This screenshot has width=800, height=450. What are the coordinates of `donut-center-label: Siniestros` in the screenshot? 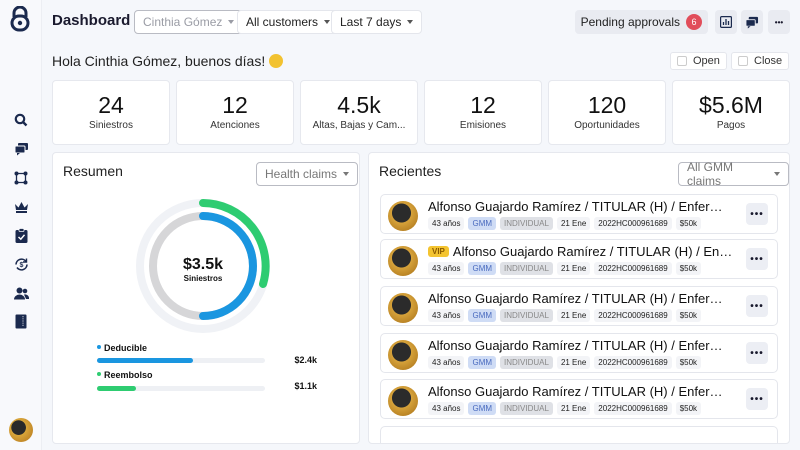 It's located at (203, 278).